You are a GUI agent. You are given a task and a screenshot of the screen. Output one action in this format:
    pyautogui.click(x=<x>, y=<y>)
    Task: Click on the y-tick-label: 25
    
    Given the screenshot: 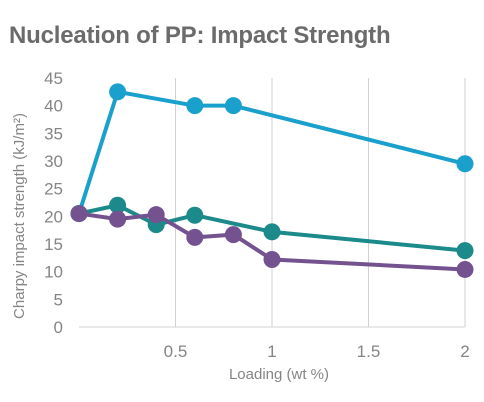 What is the action you would take?
    pyautogui.click(x=53, y=189)
    